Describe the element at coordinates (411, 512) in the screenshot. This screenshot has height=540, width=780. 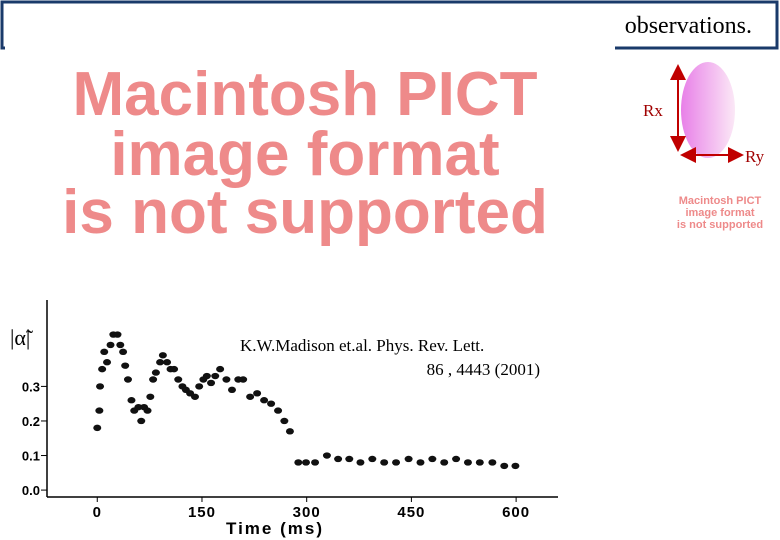
I see `x-tick-label: 450` at that location.